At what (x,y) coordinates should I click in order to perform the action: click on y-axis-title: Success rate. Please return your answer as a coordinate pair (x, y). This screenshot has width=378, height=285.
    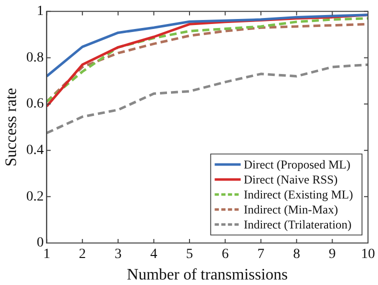
    Looking at the image, I should click on (11, 127).